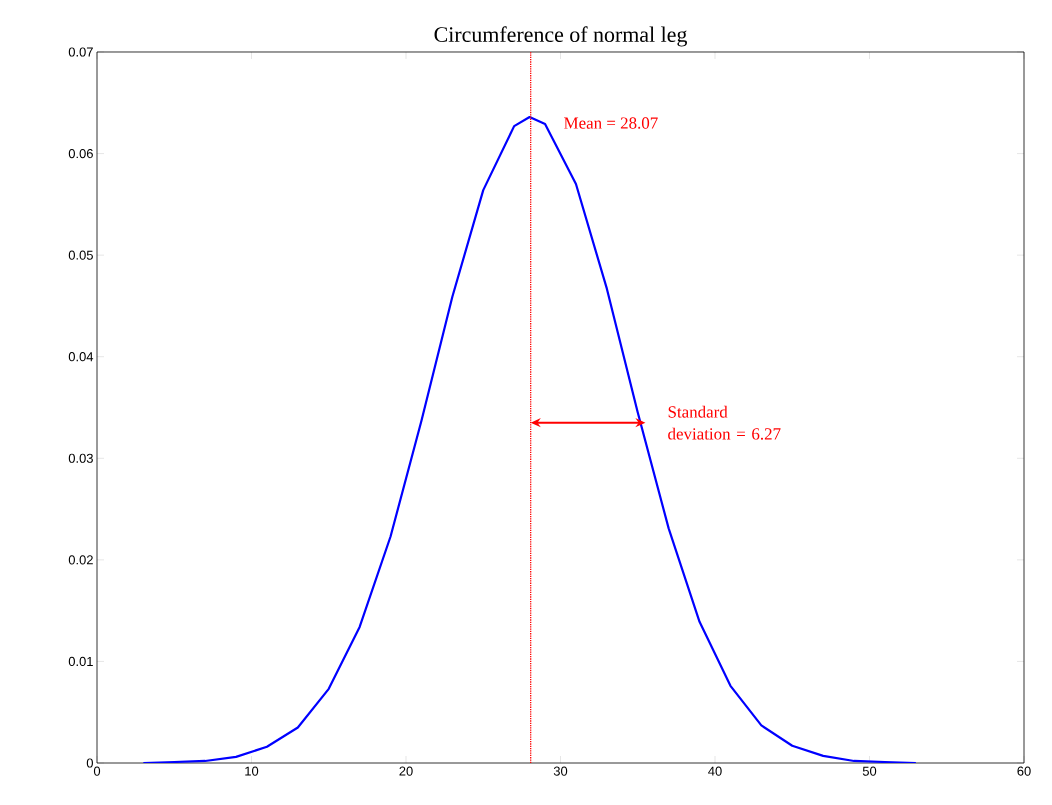 Image resolution: width=1052 pixels, height=805 pixels. I want to click on y-tick-label: 0.02, so click(80, 560).